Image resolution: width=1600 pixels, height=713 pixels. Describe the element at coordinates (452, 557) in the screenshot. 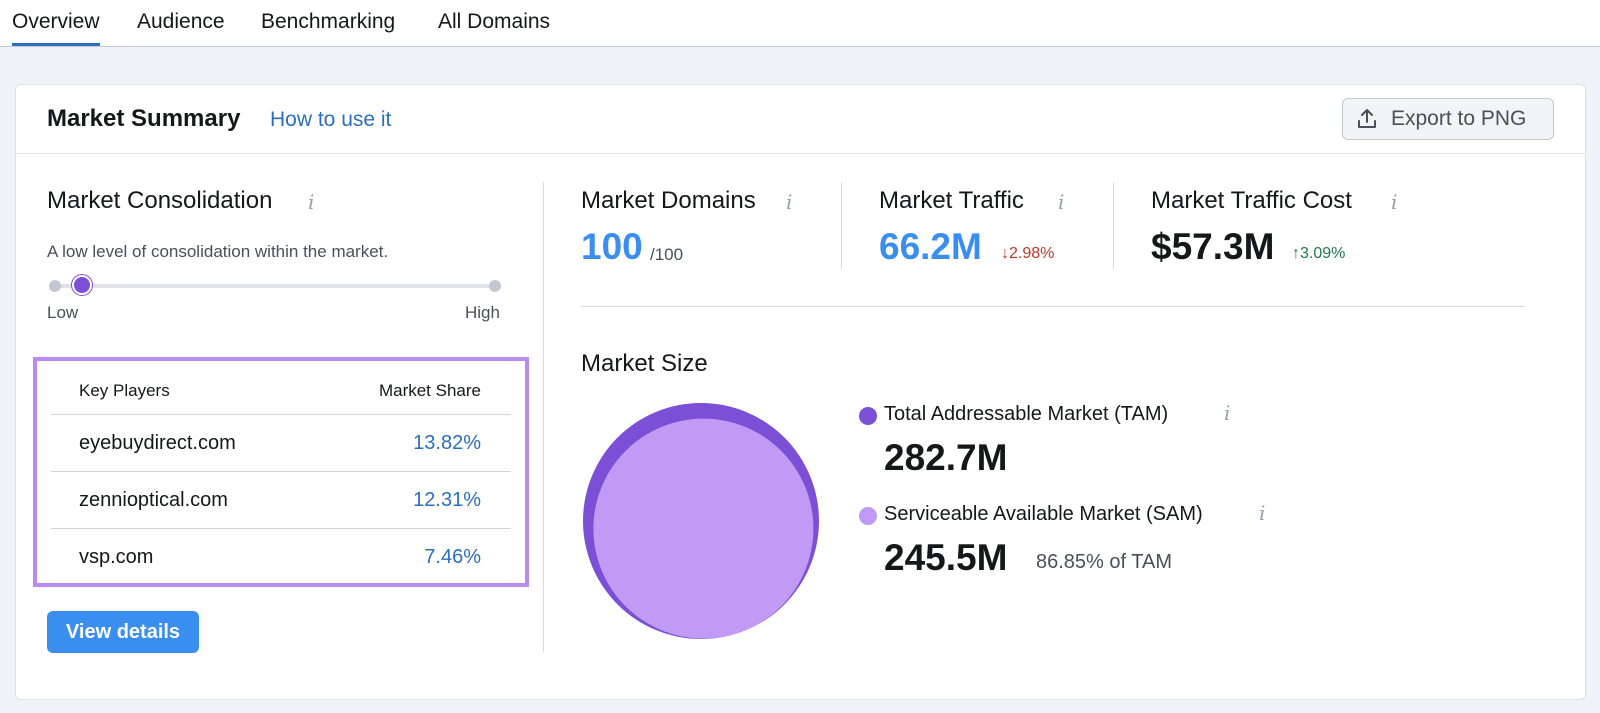

I see `player-share: 7.46%` at that location.